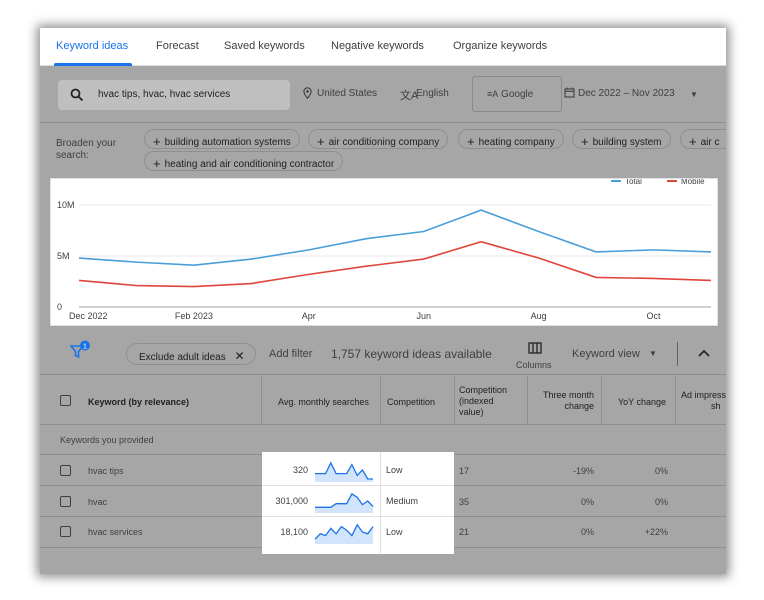 The width and height of the screenshot is (764, 600). What do you see at coordinates (703, 139) in the screenshot?
I see `broaden-chip: + air c` at bounding box center [703, 139].